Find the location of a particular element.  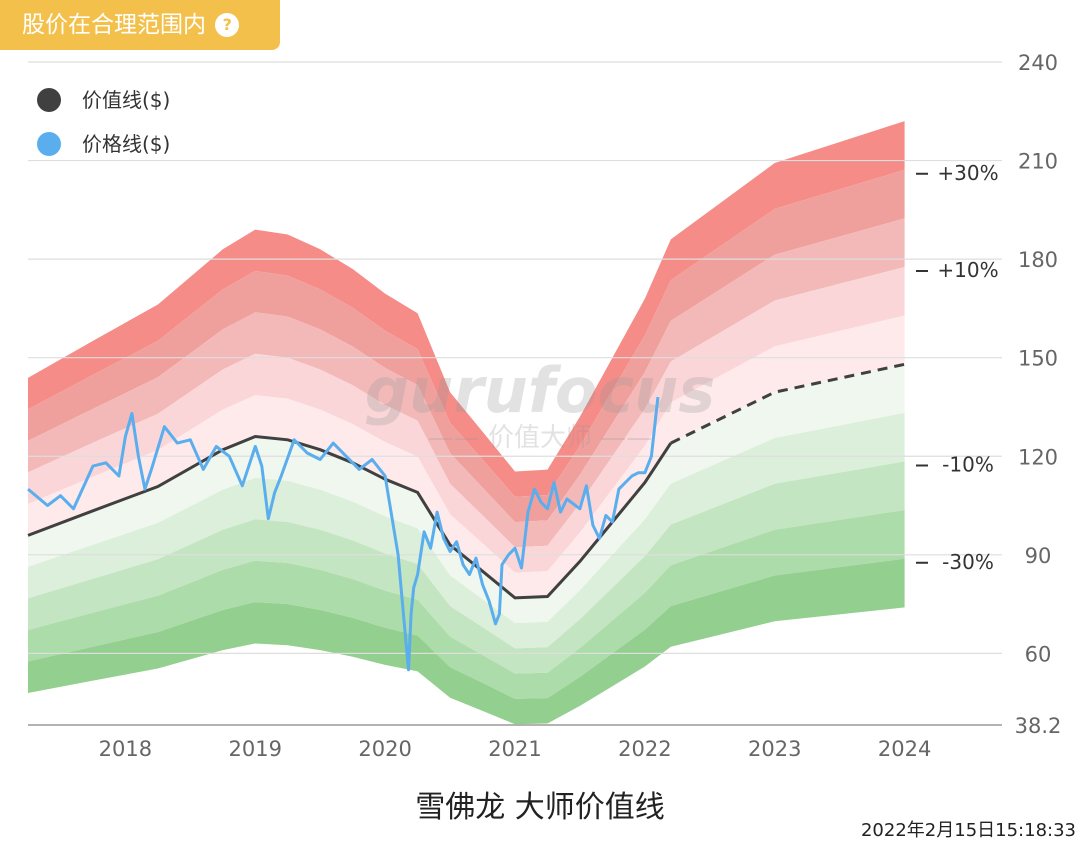

y-tick-label: 240 is located at coordinates (1038, 63).